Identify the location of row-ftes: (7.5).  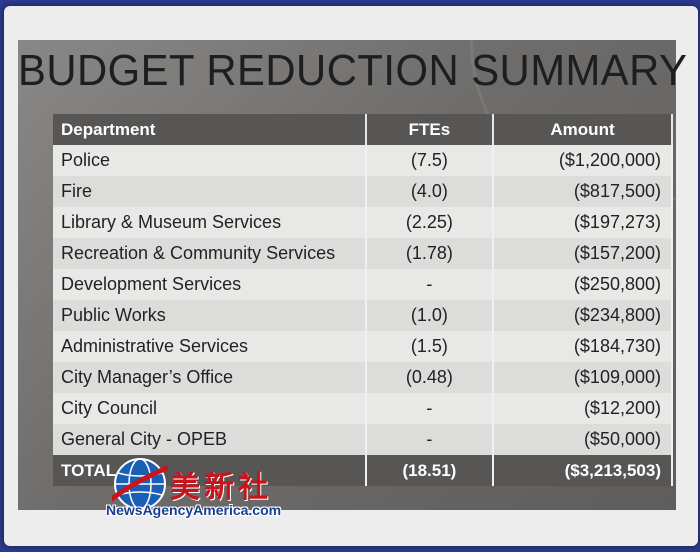
(430, 160).